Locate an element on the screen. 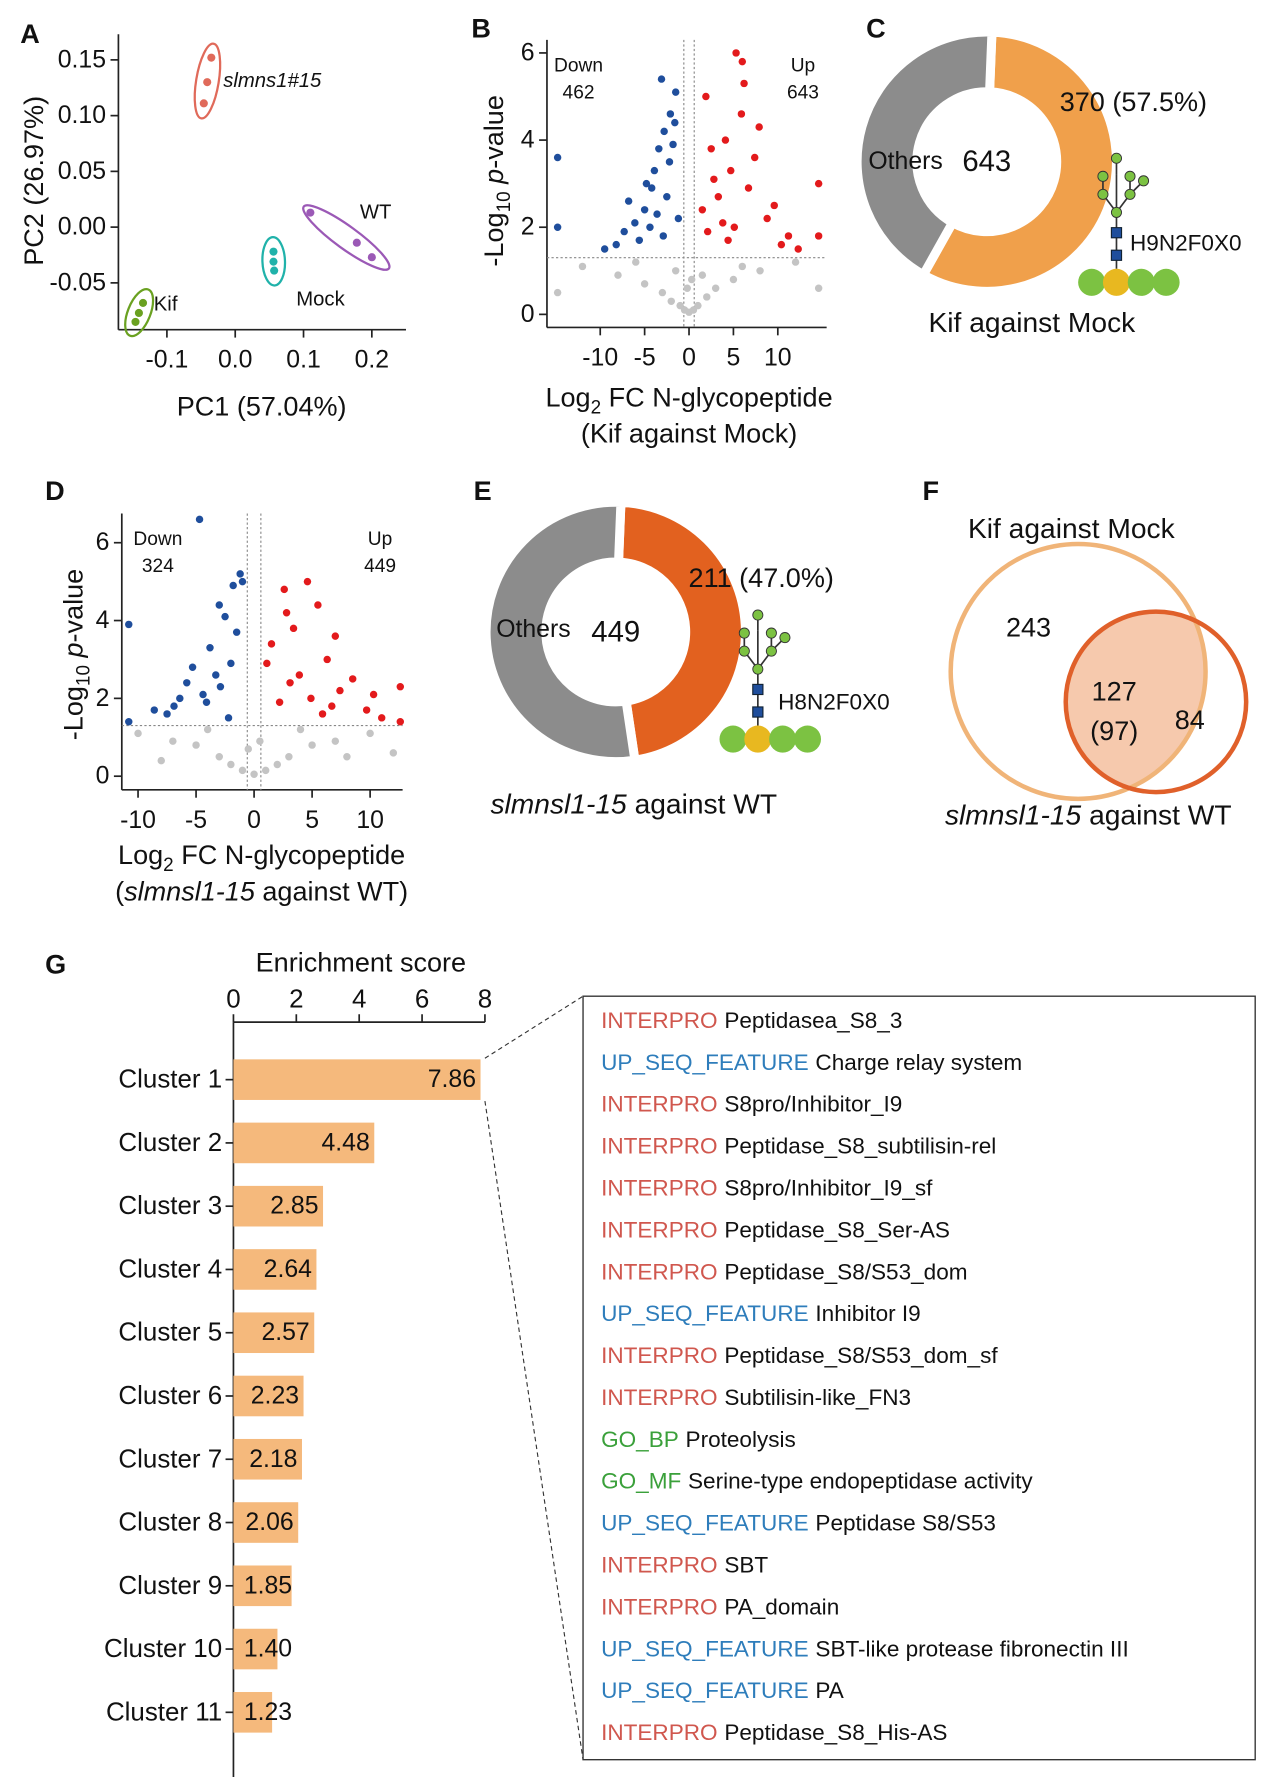 Image resolution: width=1280 pixels, height=1777 pixels. x-tick-label: 0.1 is located at coordinates (303, 360).